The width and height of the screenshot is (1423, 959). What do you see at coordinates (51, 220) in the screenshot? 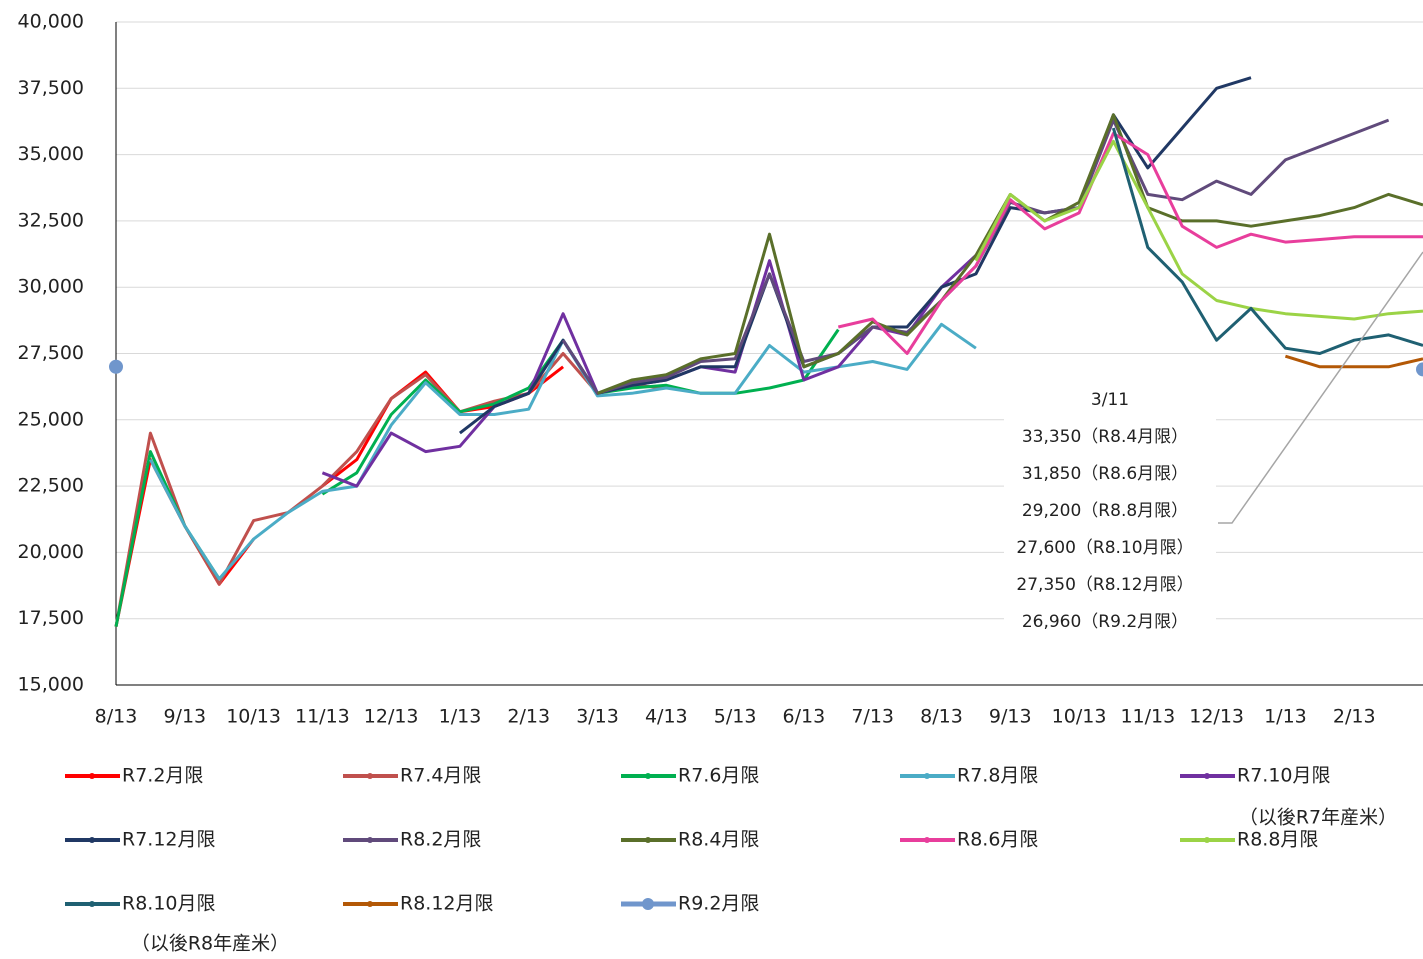
I see `y-tick-label: 32,500` at bounding box center [51, 220].